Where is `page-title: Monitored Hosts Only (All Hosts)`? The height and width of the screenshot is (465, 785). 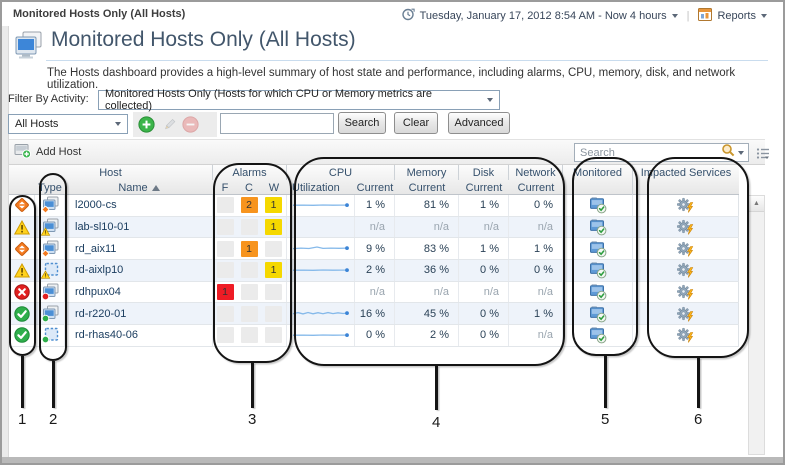 page-title: Monitored Hosts Only (All Hosts) is located at coordinates (203, 39).